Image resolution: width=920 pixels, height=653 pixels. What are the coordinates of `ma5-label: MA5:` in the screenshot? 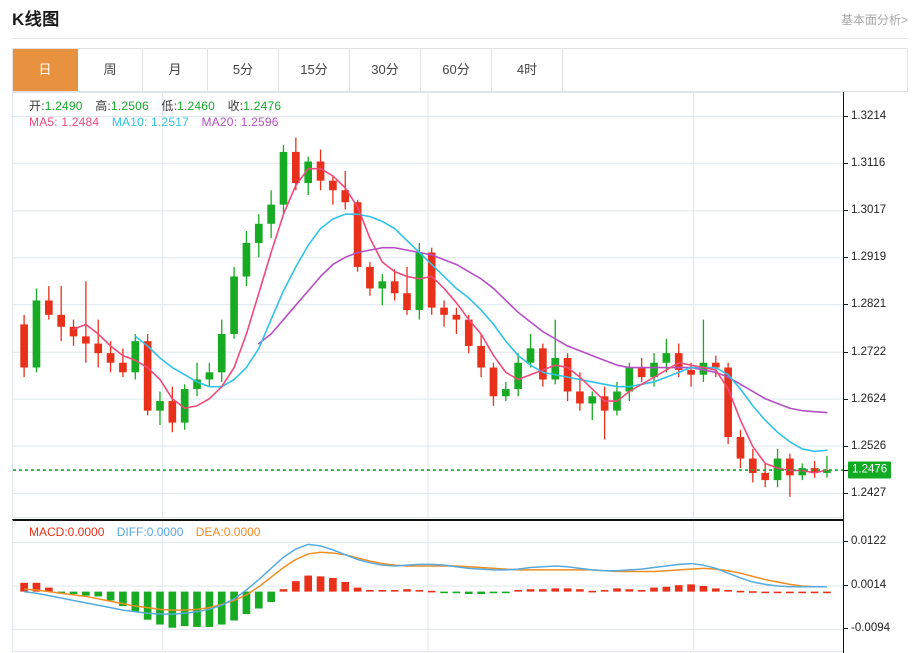 It's located at (43, 122).